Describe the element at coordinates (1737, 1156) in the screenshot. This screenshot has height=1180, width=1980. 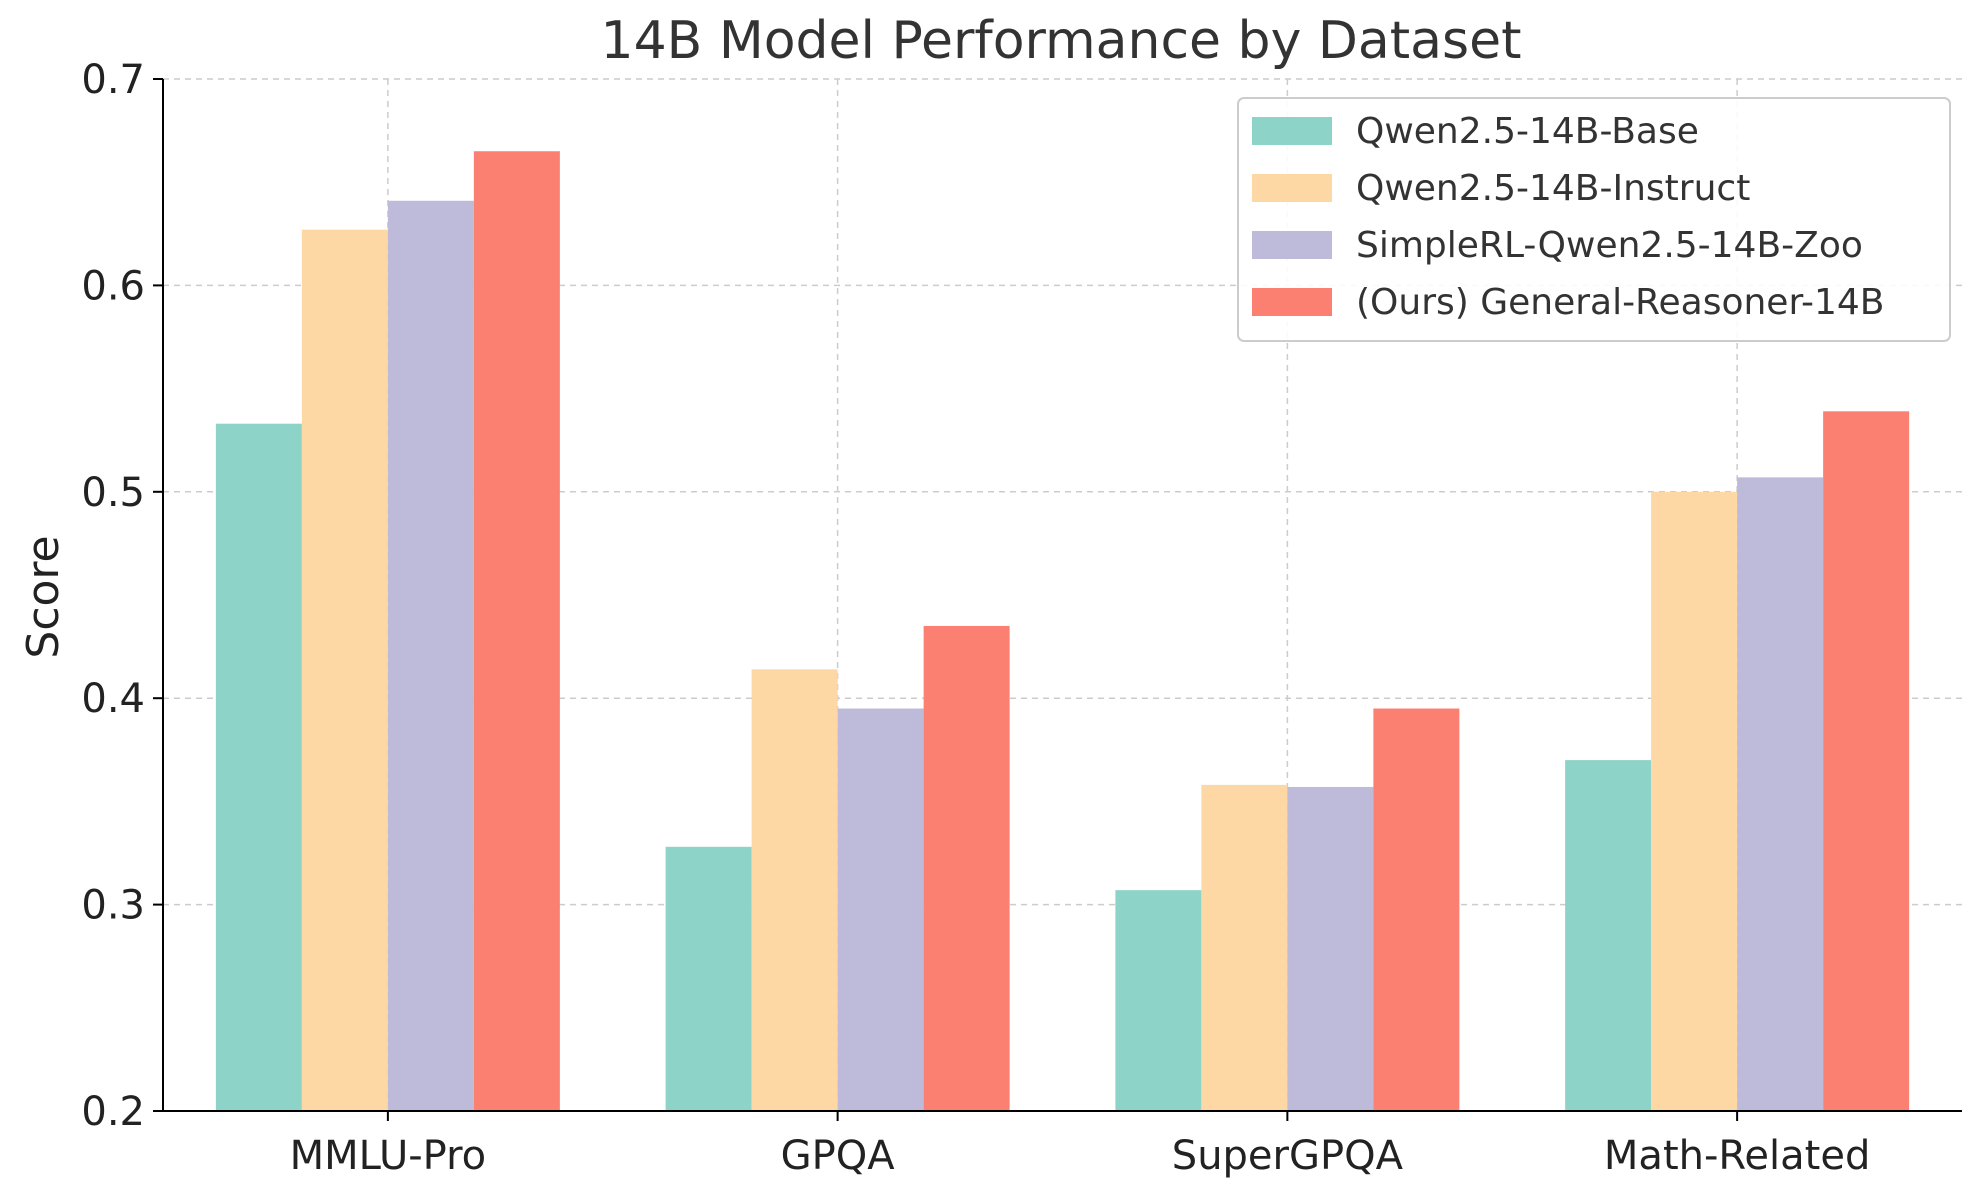
I see `x-tick-label: Math-Related` at that location.